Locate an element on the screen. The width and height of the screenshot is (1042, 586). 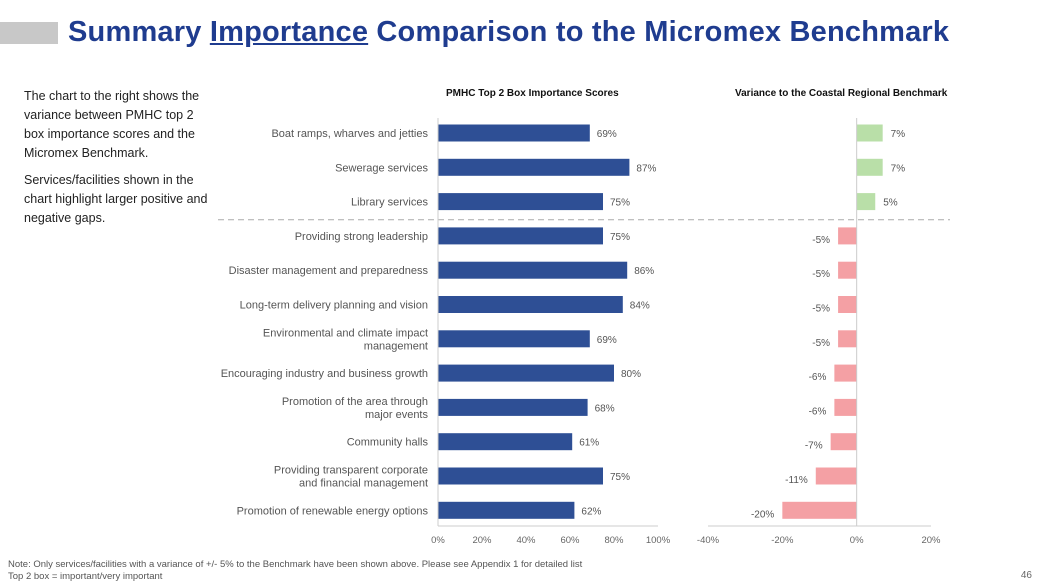
variance-x-tick-label: 20% is located at coordinates (931, 540).